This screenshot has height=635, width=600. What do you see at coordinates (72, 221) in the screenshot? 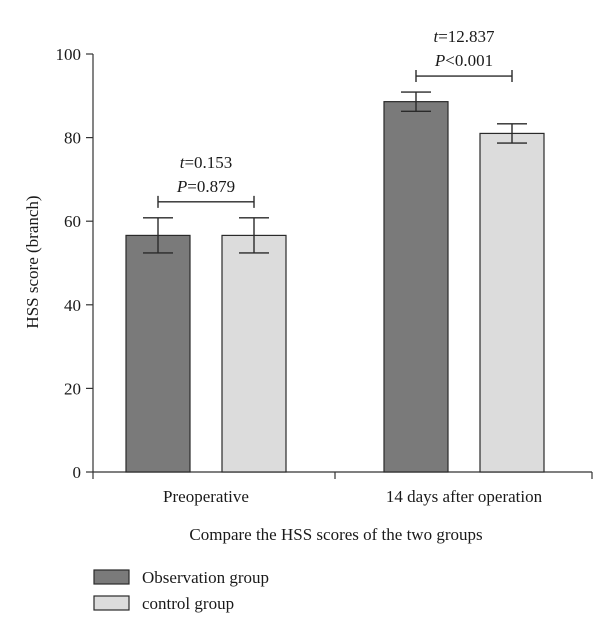
I see `y-tick-label: 60` at bounding box center [72, 221].